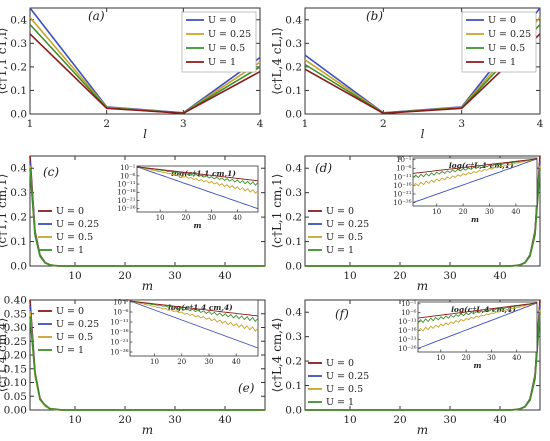 The image size is (550, 441). Describe the element at coordinates (374, 16) in the screenshot. I see `panel-label: (b)` at that location.